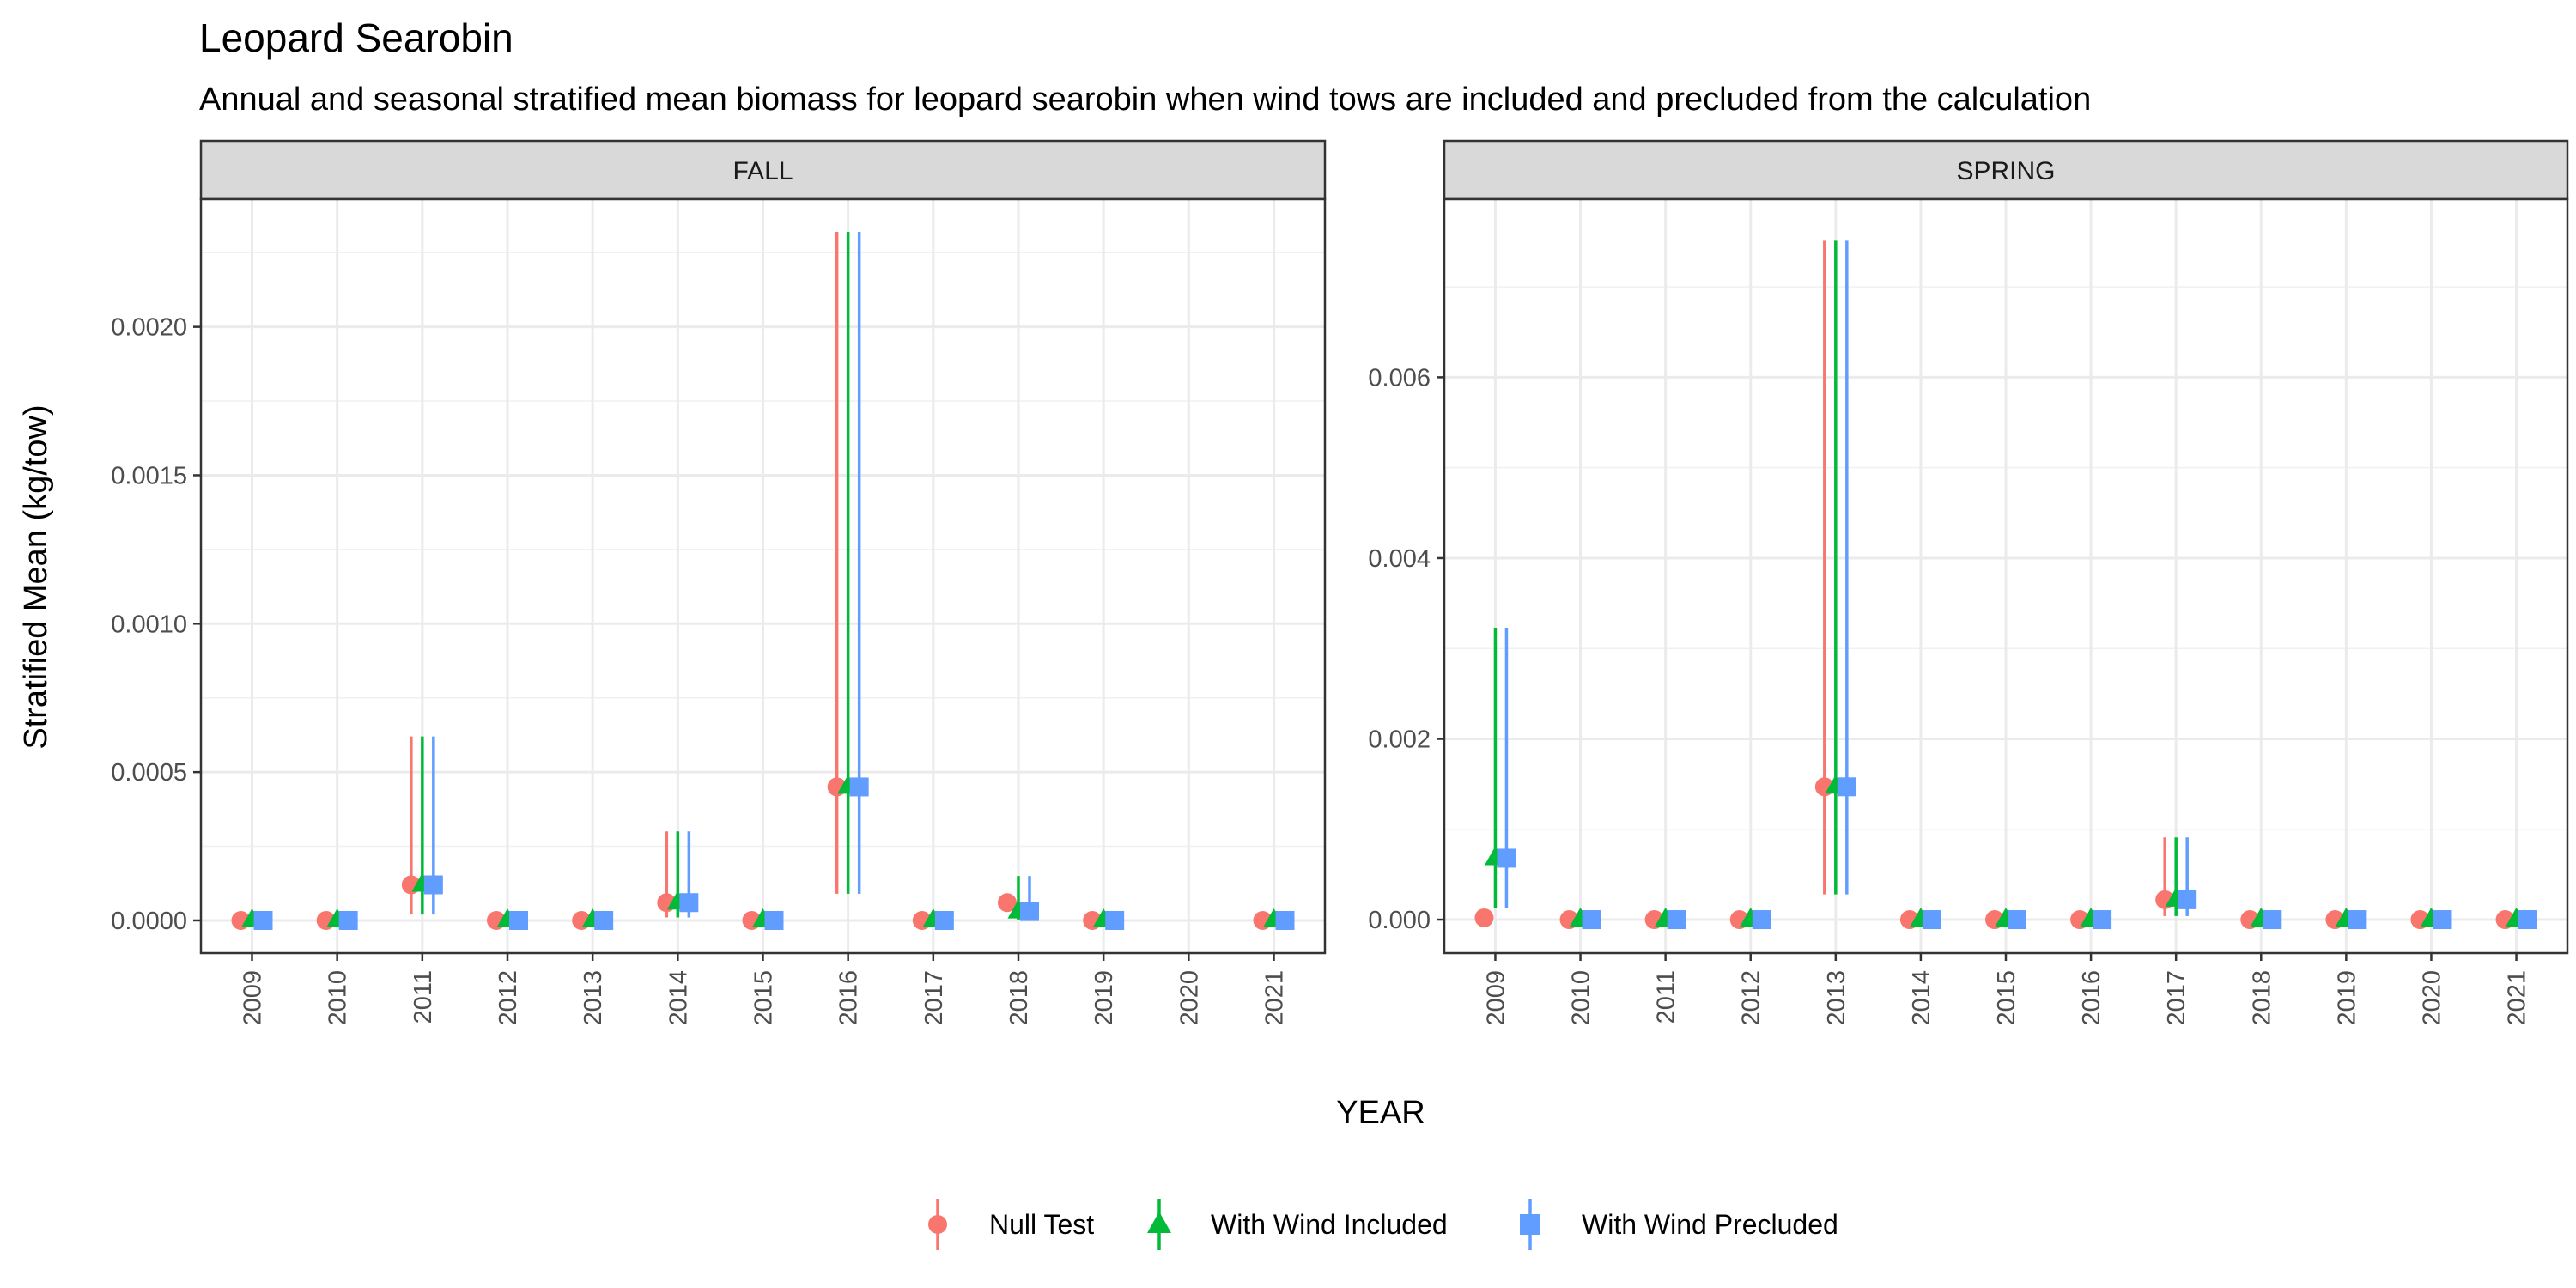 The height and width of the screenshot is (1288, 2576). I want to click on legend-item-null-test: Null Test, so click(1011, 1224).